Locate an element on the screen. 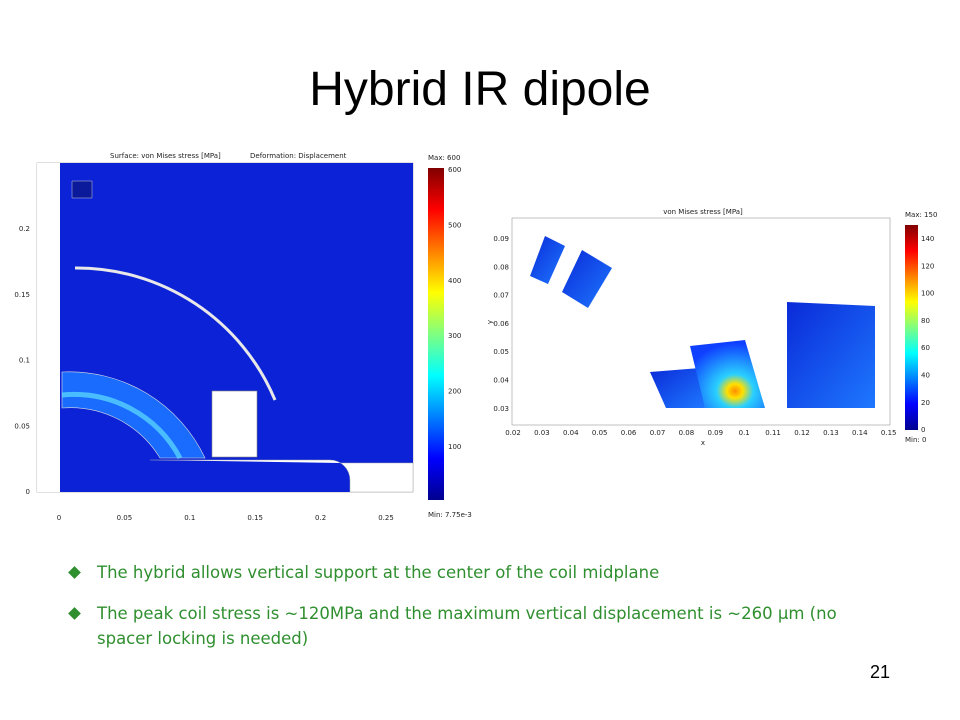  bore-boundary is located at coordinates (282, 476).